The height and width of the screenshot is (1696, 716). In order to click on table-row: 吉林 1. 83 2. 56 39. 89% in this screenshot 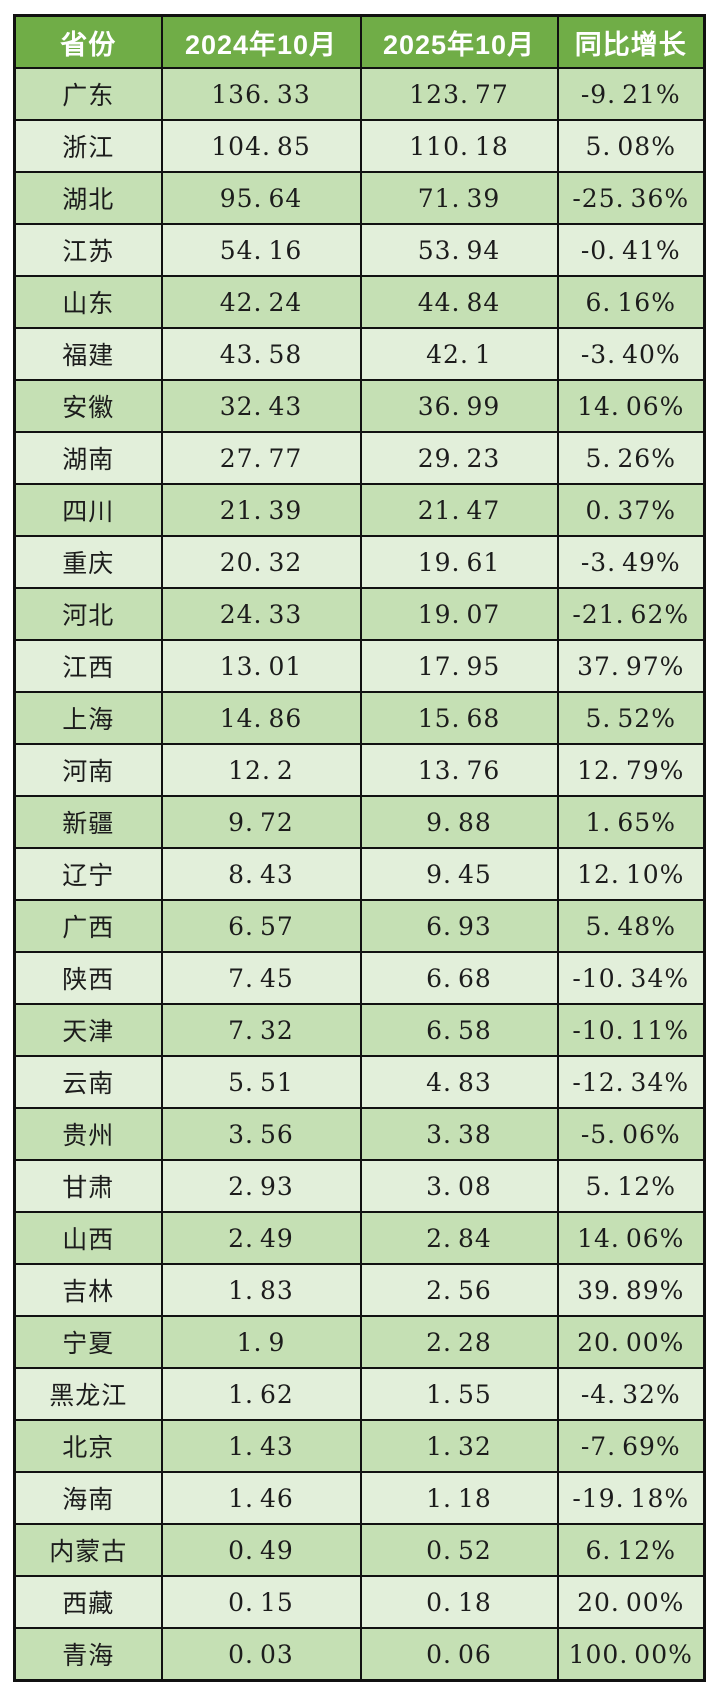, I will do `click(359, 1290)`.